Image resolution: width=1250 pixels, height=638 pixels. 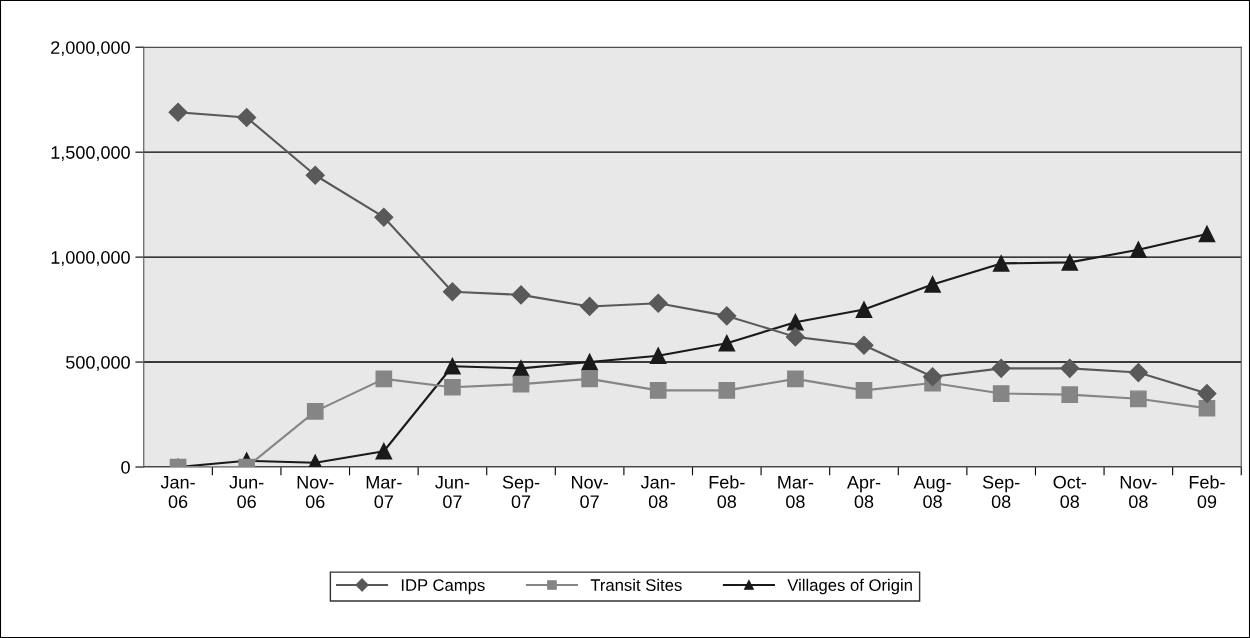 I want to click on x-tick-label: Jun-06, so click(x=246, y=492).